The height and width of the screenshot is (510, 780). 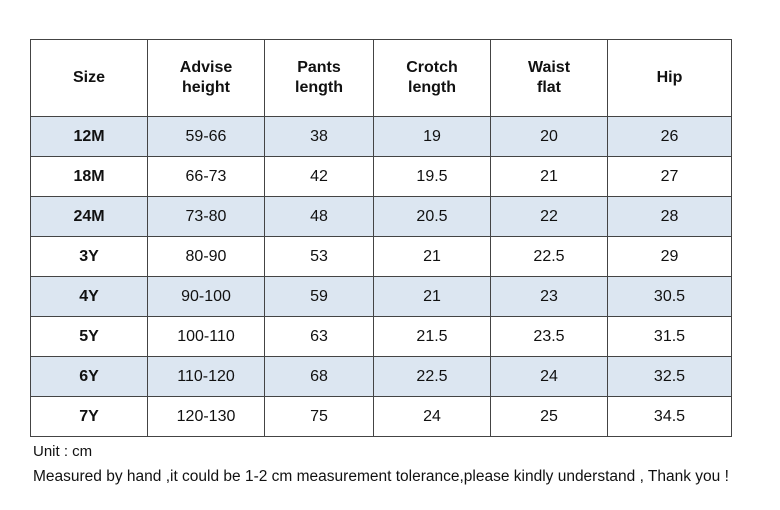 What do you see at coordinates (319, 256) in the screenshot?
I see `pants-length-cell: 53` at bounding box center [319, 256].